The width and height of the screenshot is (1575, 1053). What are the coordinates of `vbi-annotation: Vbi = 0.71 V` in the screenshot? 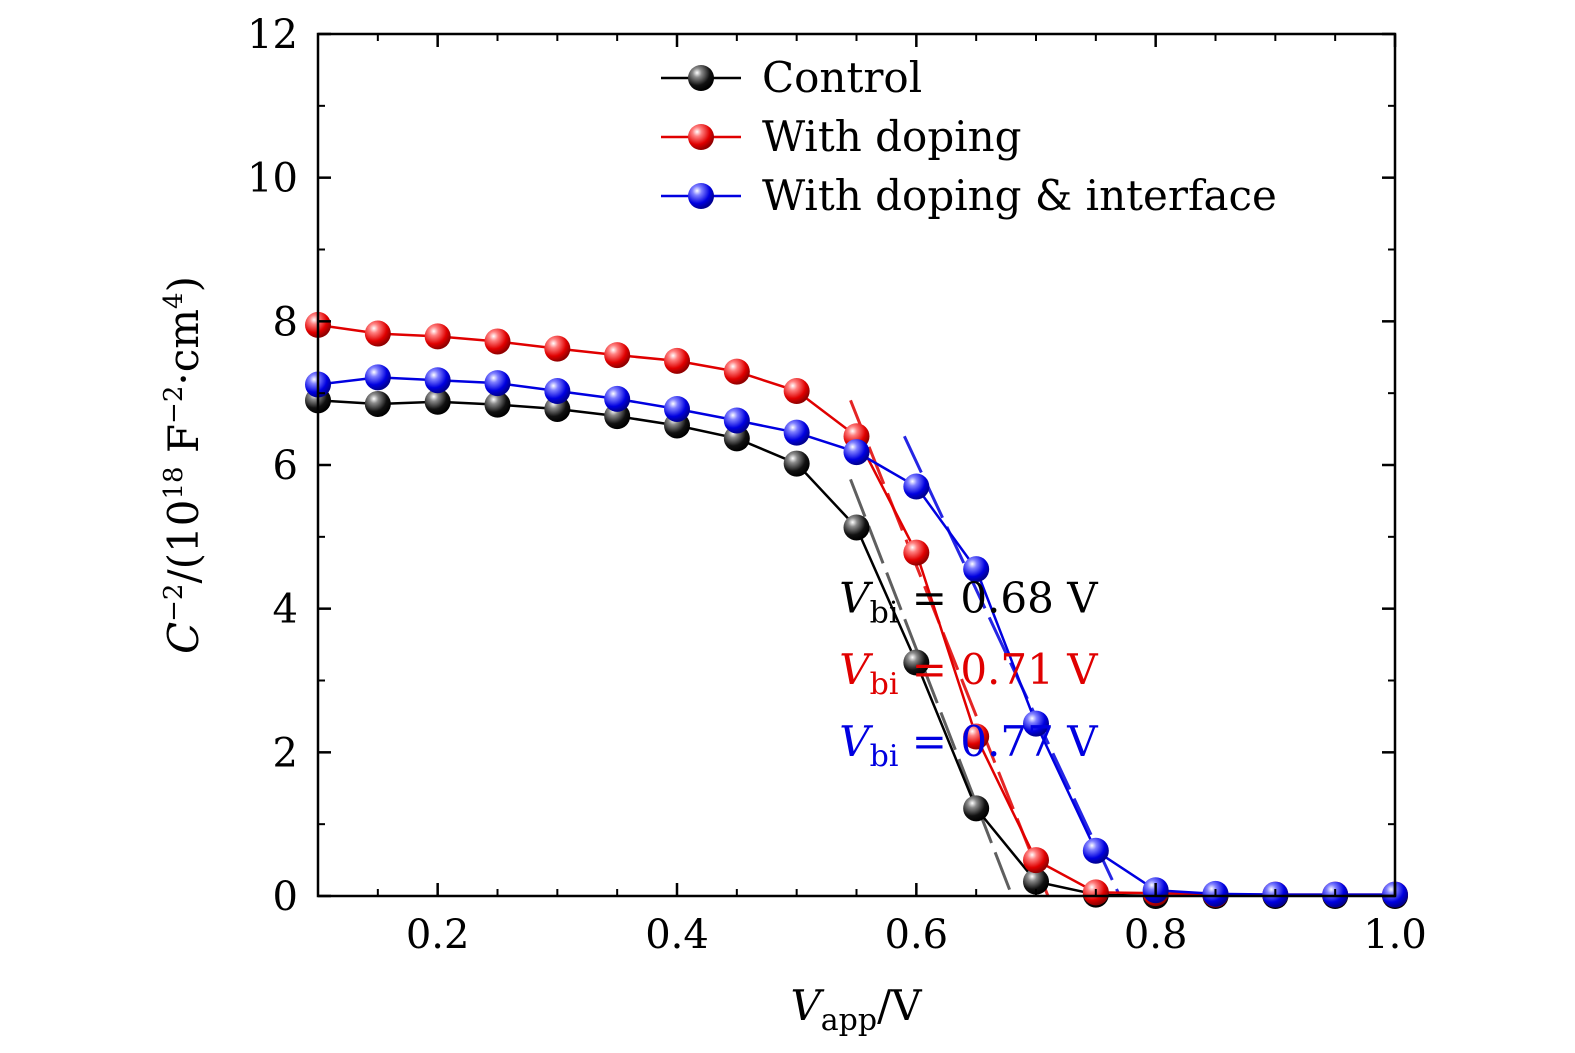 It's located at (968, 673).